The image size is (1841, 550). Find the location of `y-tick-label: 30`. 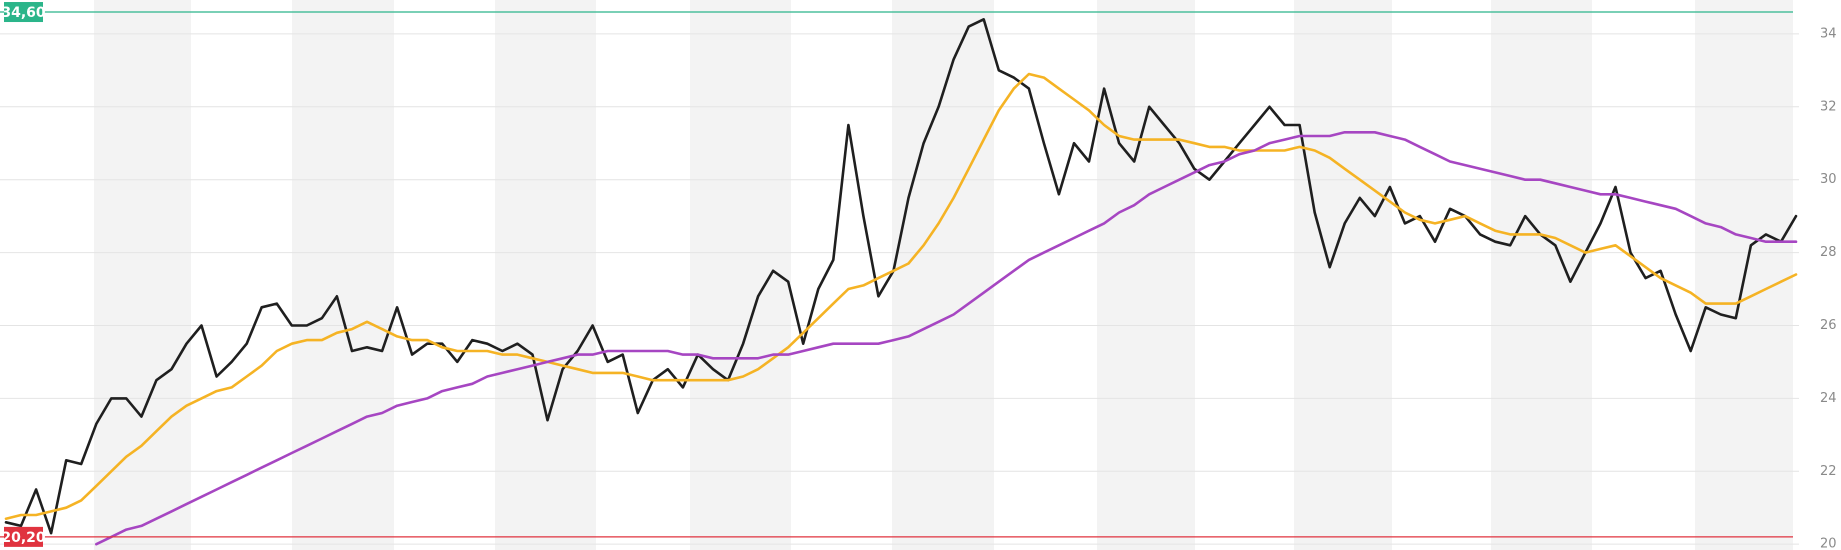

y-tick-label: 30 is located at coordinates (1828, 179).